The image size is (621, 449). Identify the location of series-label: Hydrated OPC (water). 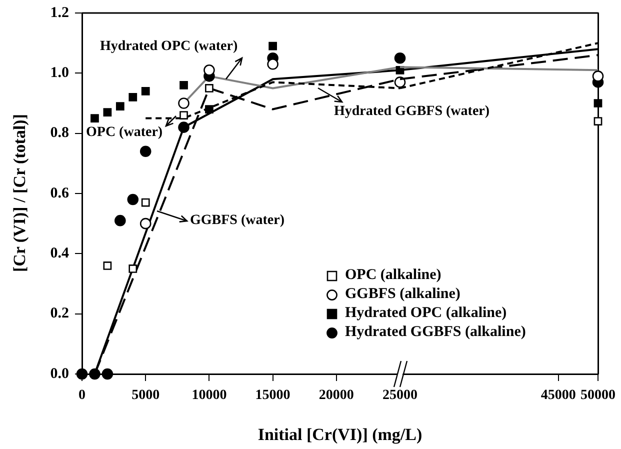
(169, 47).